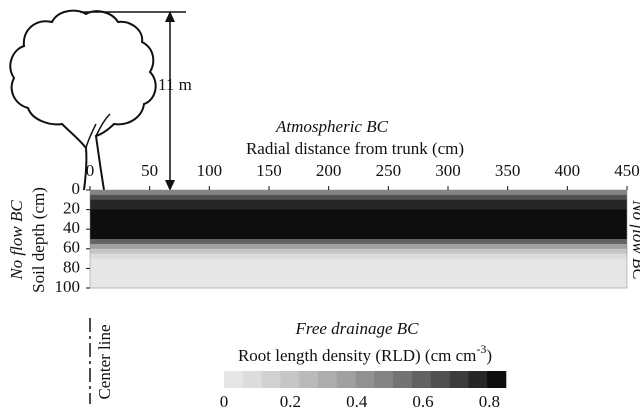  Describe the element at coordinates (357, 355) in the screenshot. I see `colorbar-title-main: Root length density (RLD) (cm cm` at that location.